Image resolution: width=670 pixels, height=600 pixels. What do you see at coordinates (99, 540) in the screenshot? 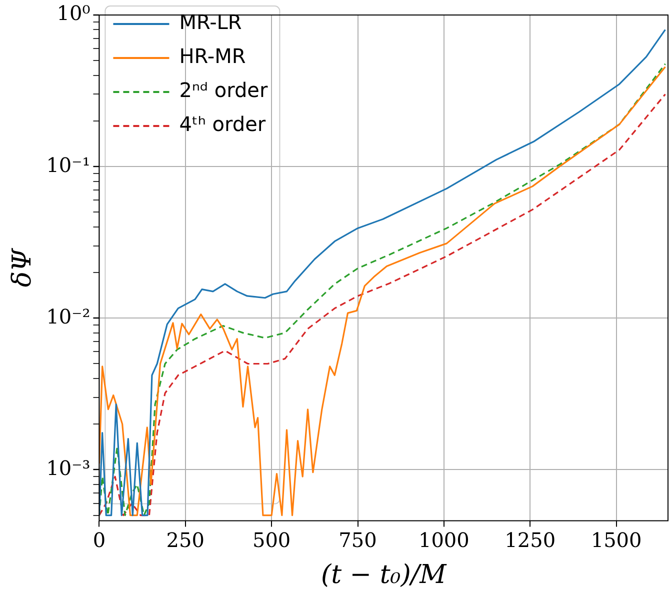
I see `x-tick-label: 0` at bounding box center [99, 540].